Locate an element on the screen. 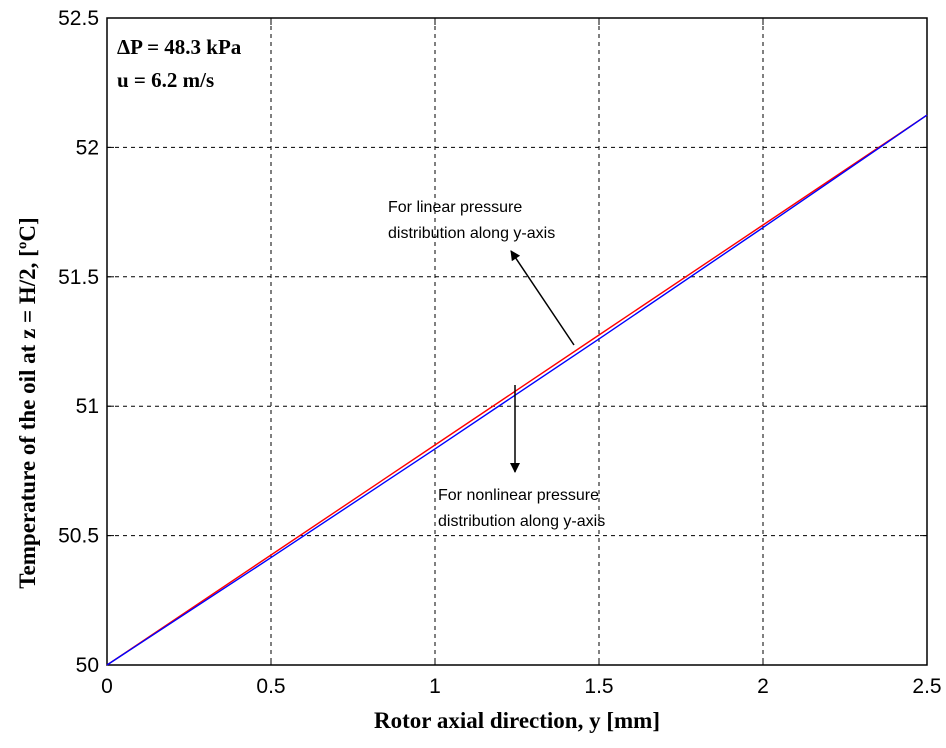 Image resolution: width=946 pixels, height=748 pixels. x-tick-labels: 0 0.5 1 1.5 2 2.5 is located at coordinates (521, 686).